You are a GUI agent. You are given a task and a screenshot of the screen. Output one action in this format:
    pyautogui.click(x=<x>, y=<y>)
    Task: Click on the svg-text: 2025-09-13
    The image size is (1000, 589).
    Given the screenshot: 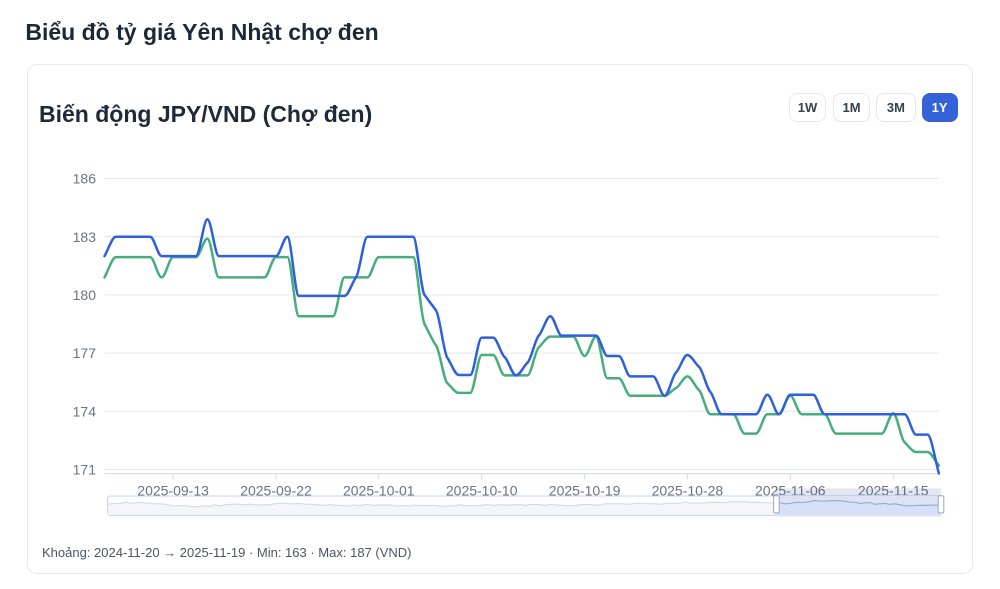 What is the action you would take?
    pyautogui.click(x=173, y=491)
    